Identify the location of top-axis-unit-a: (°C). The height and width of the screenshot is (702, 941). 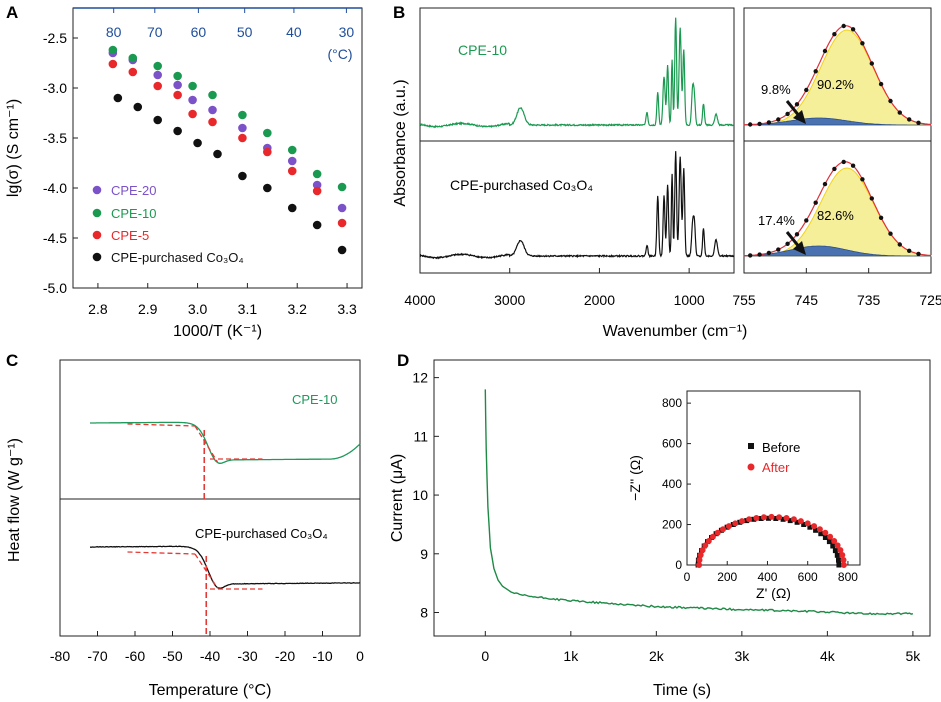
(339, 54).